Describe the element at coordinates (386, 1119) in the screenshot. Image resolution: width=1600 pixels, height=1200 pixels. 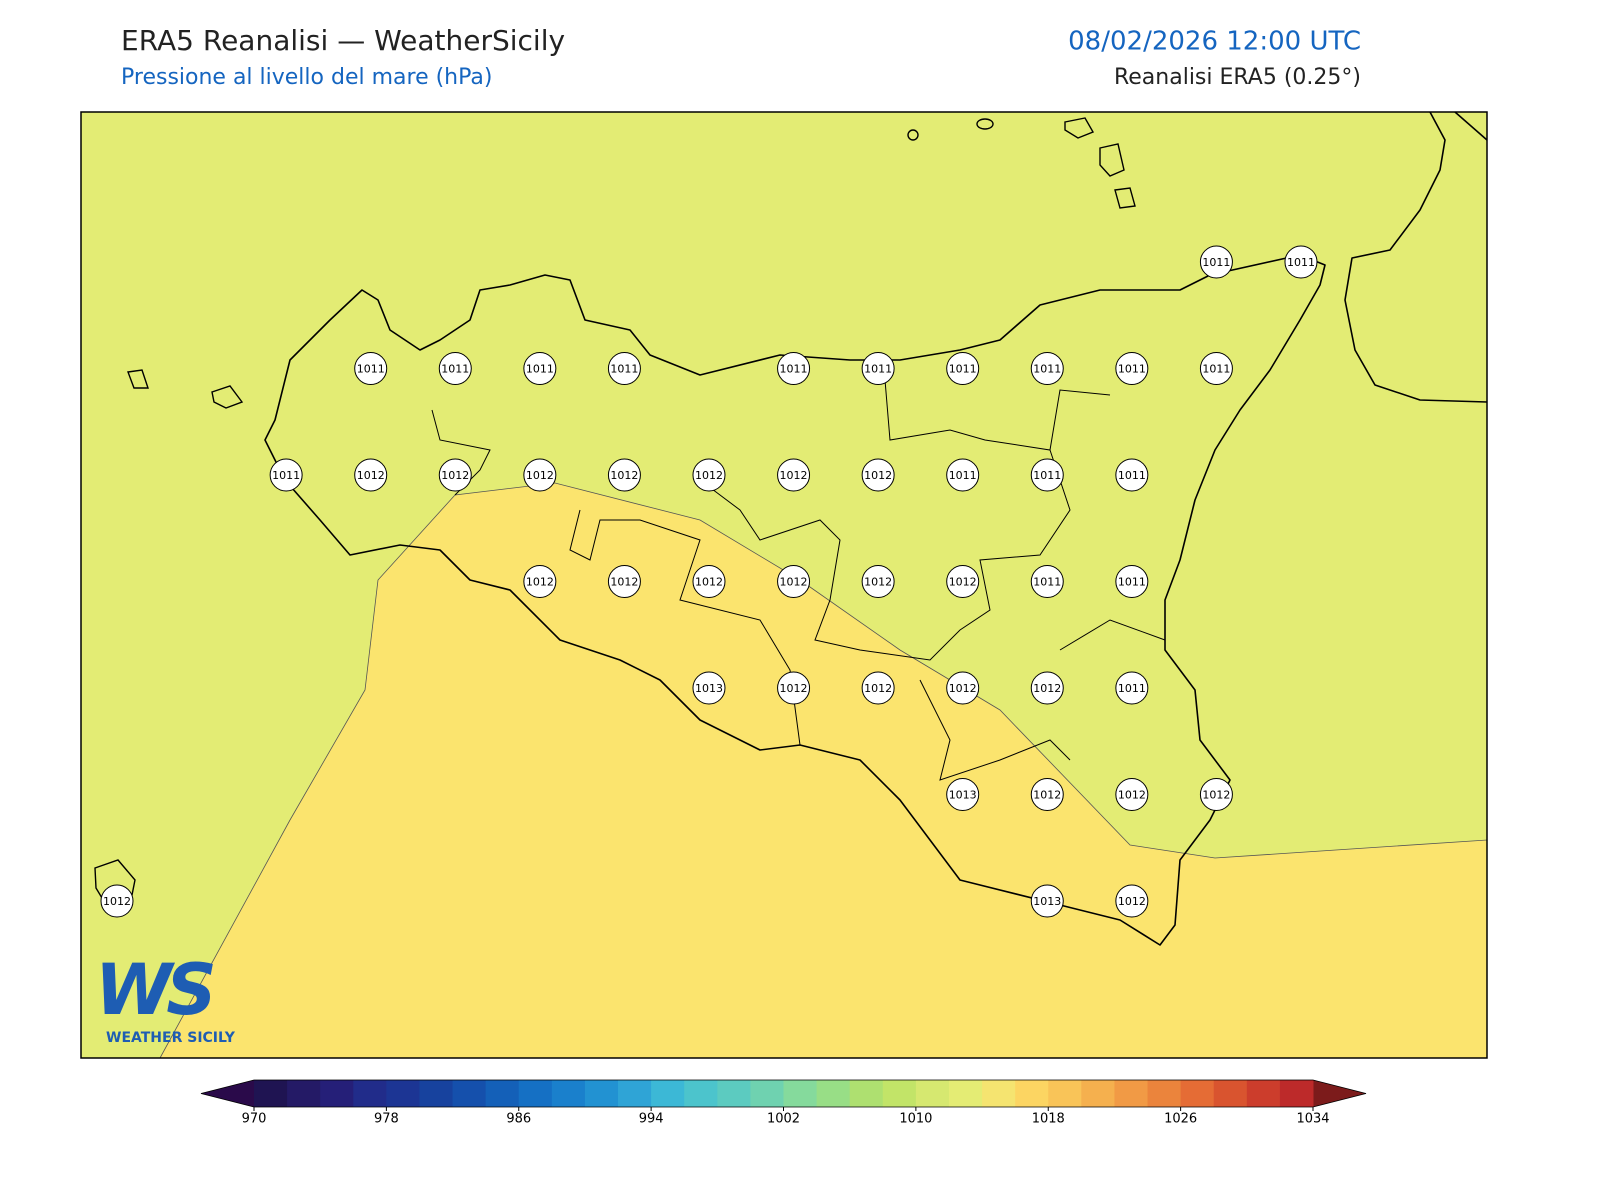
I see `colorbar-tick-label: 978` at that location.